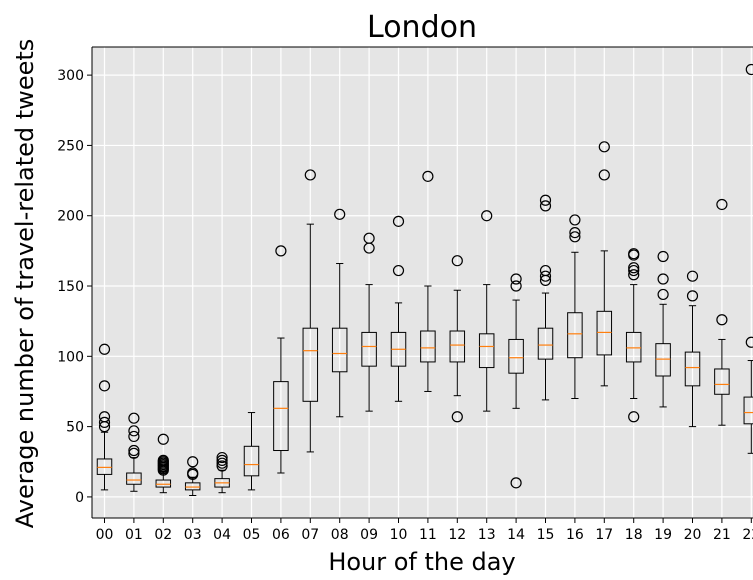 This screenshot has width=753, height=580. What do you see at coordinates (70, 146) in the screenshot?
I see `y-tick-label: 250` at bounding box center [70, 146].